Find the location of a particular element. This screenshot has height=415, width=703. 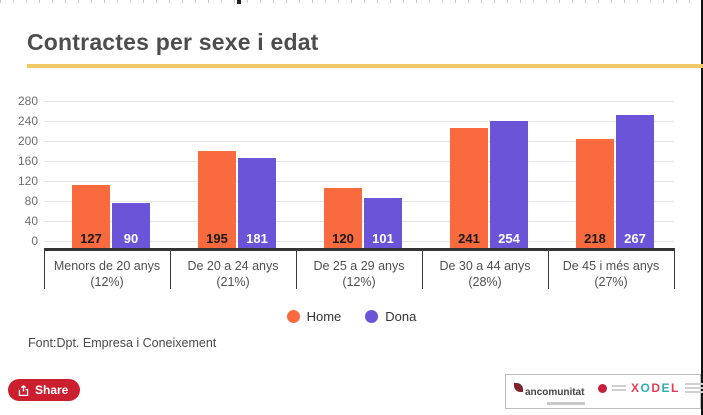

bar-value-label: 101 is located at coordinates (383, 238).